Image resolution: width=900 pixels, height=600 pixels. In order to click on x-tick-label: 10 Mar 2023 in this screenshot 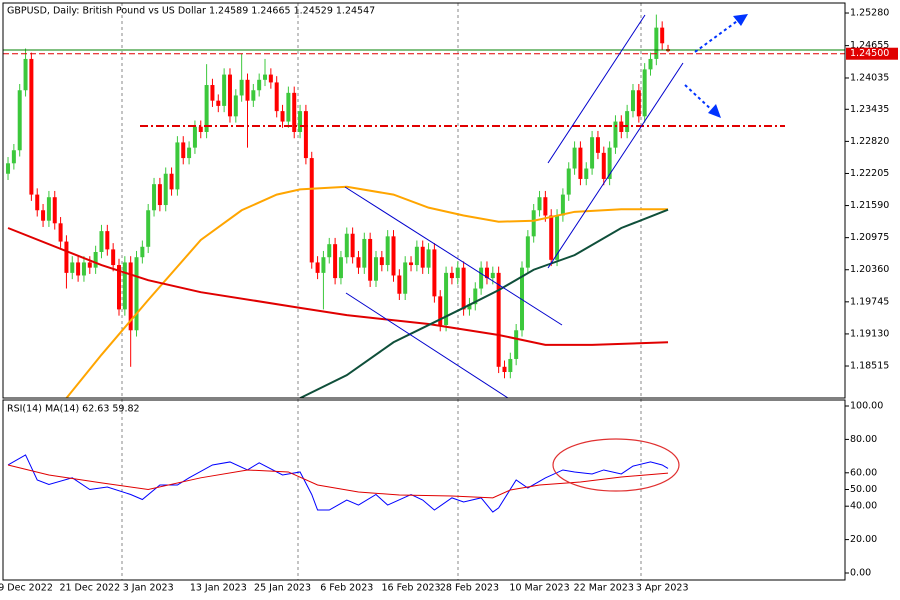, I will do `click(539, 588)`.